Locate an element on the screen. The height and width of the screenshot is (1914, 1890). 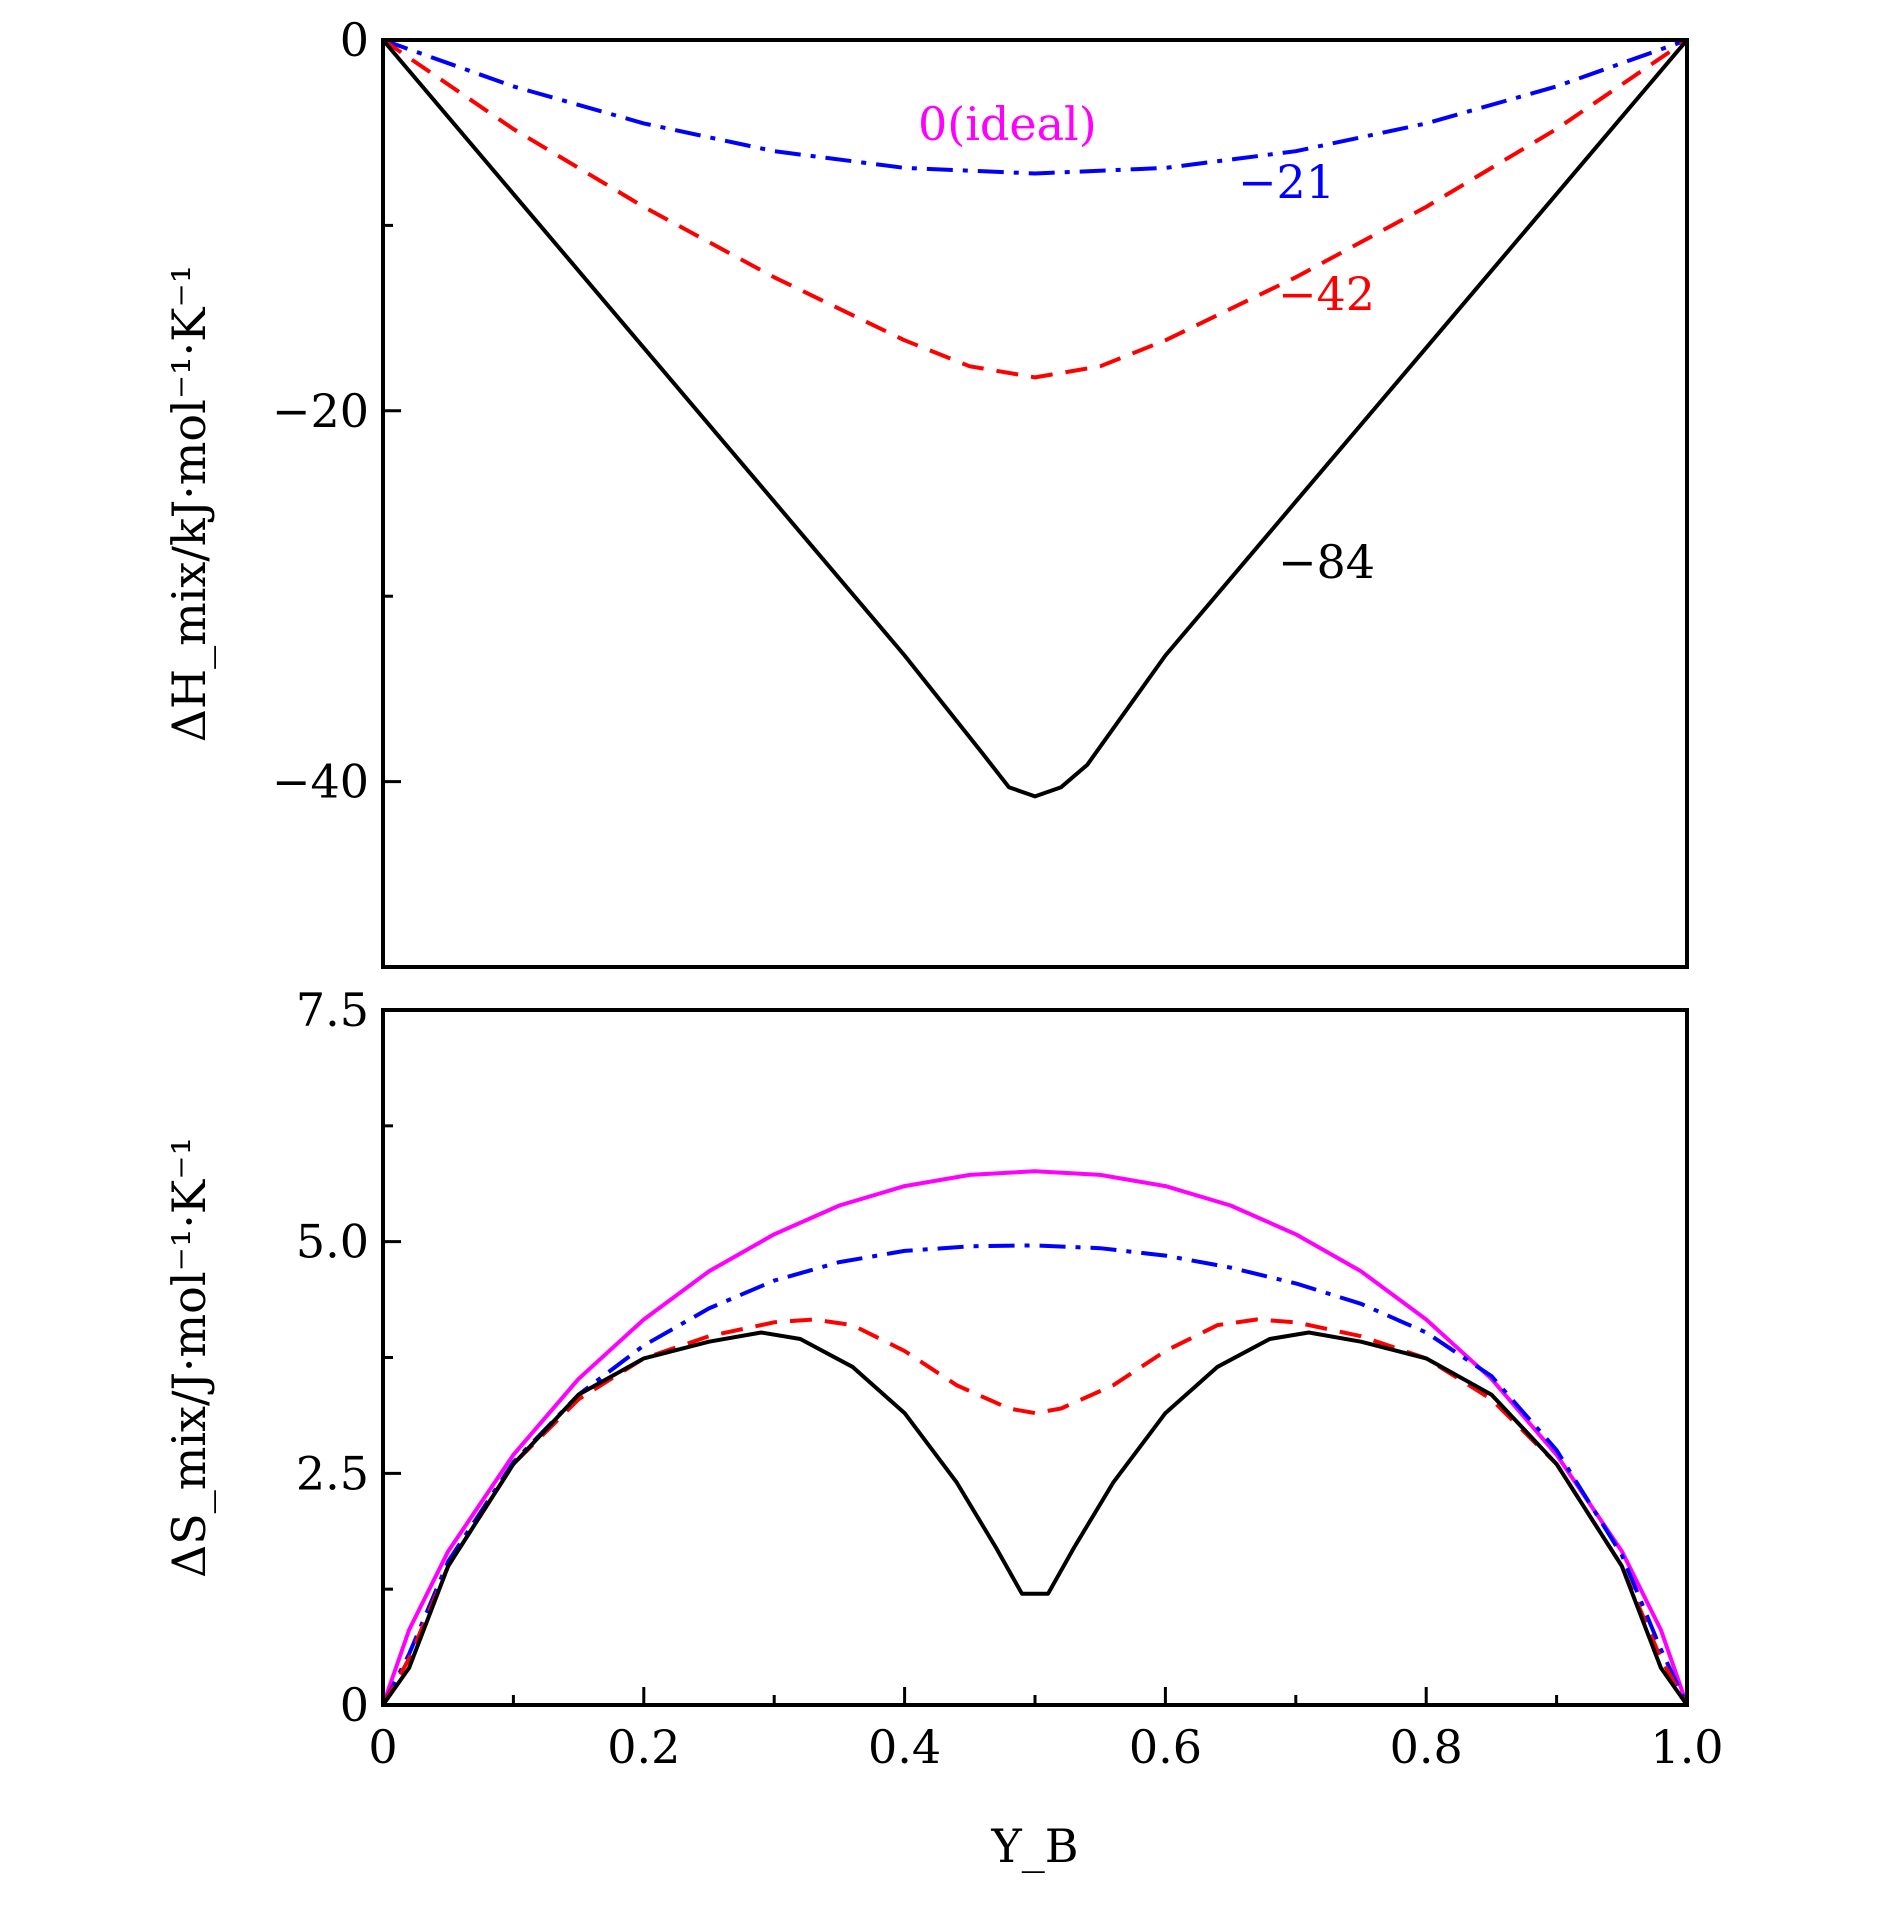
bottom-x-tick-label: 0.8 is located at coordinates (1426, 1747).